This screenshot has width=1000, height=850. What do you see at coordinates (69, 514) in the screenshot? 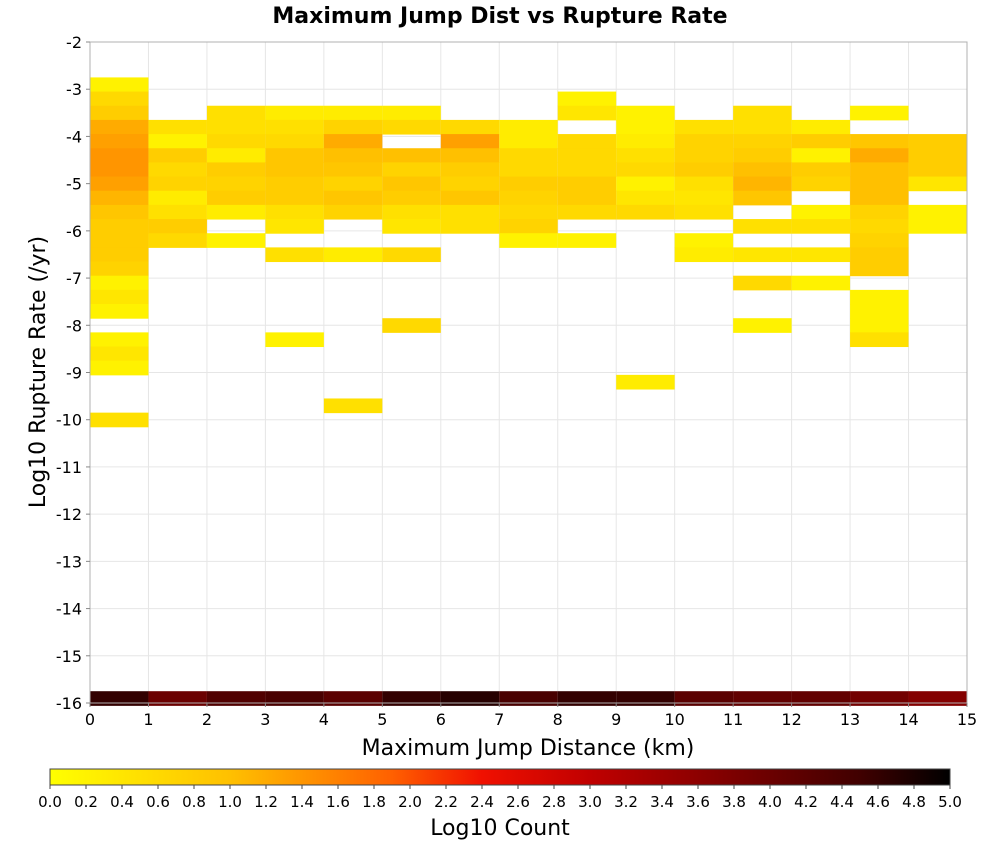
I see `y-tick-label: -12` at bounding box center [69, 514].